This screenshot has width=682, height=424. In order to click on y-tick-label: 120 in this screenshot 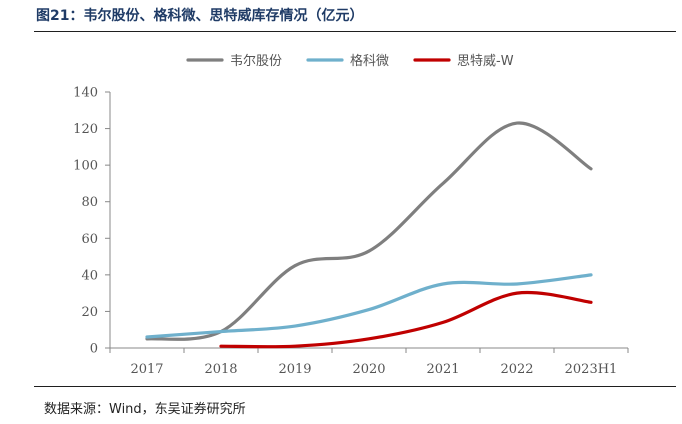, I will do `click(85, 129)`.